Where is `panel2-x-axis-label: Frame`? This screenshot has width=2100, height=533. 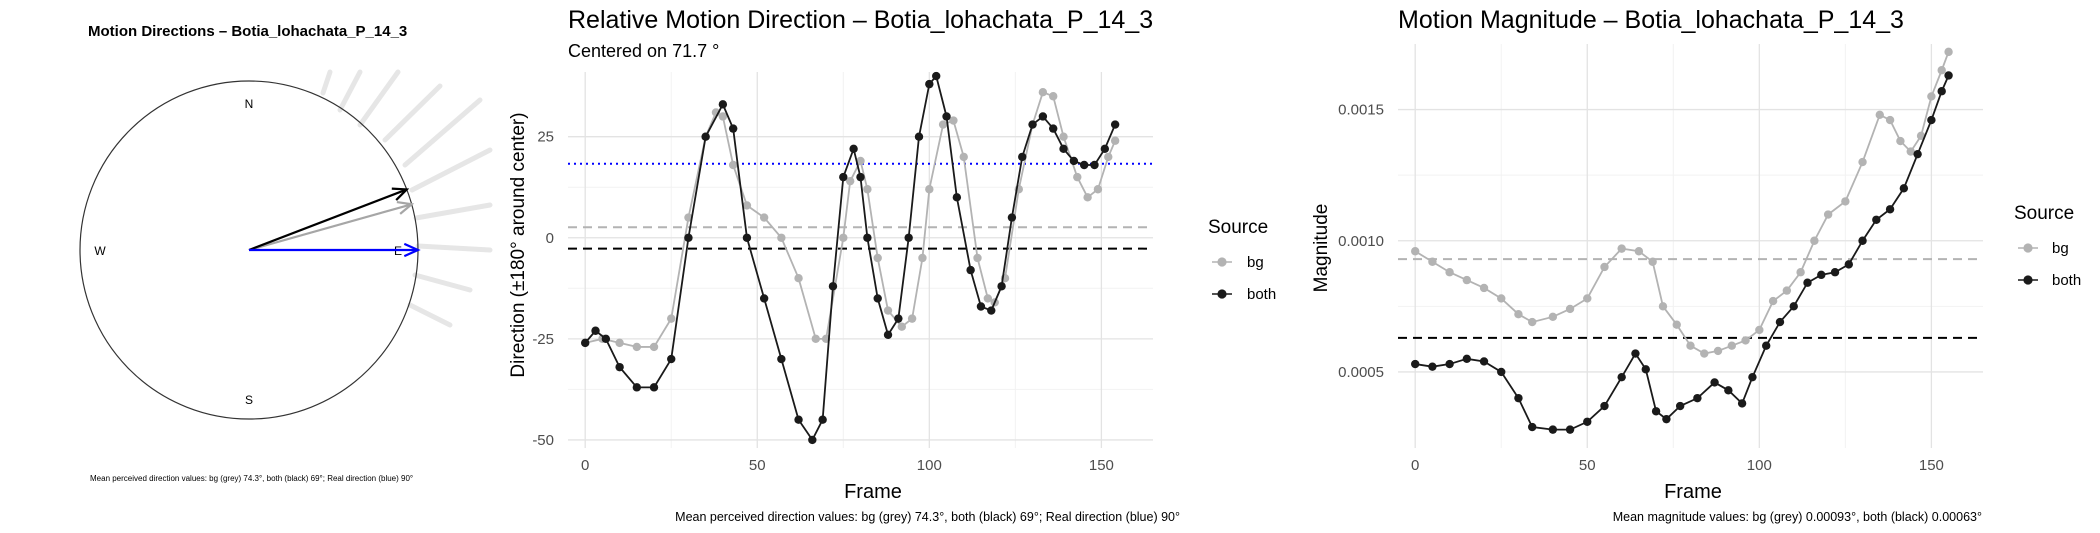 panel2-x-axis-label: Frame is located at coordinates (873, 492).